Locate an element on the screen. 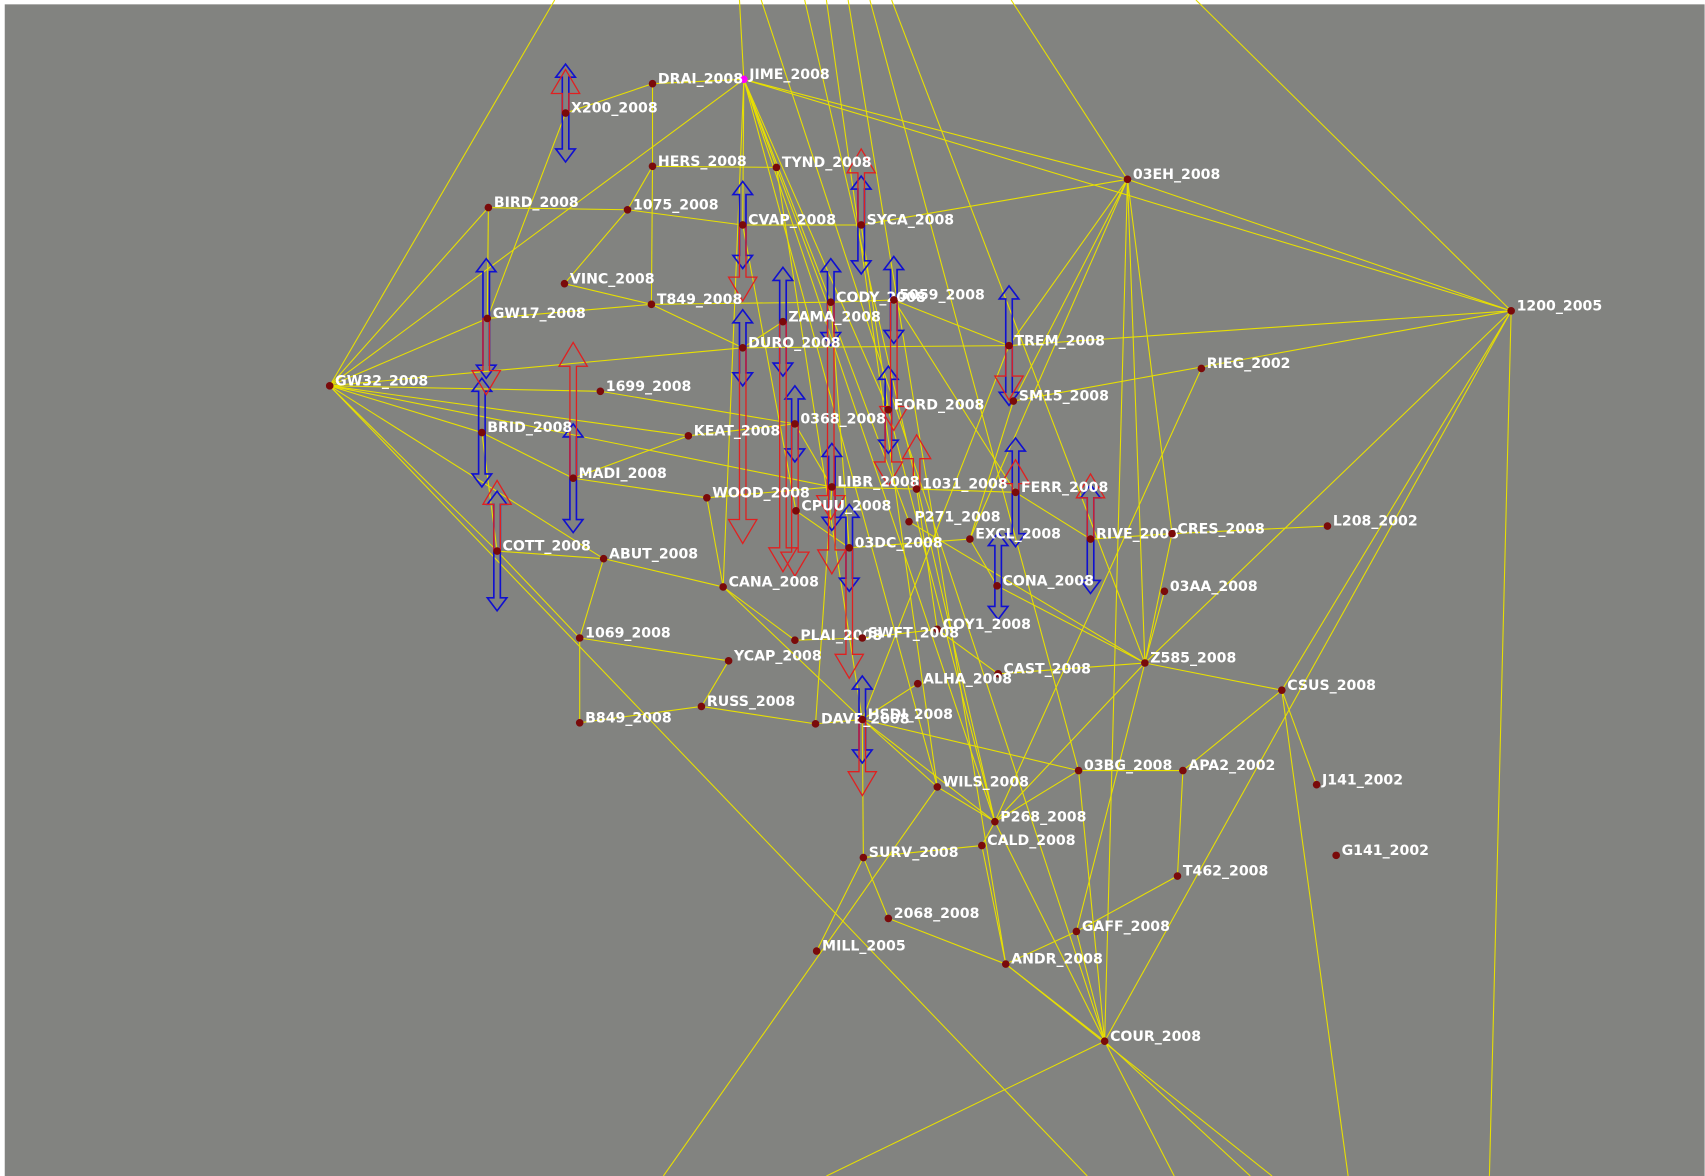 The width and height of the screenshot is (1705, 1176). station-label: 1200_2005 is located at coordinates (1560, 306).